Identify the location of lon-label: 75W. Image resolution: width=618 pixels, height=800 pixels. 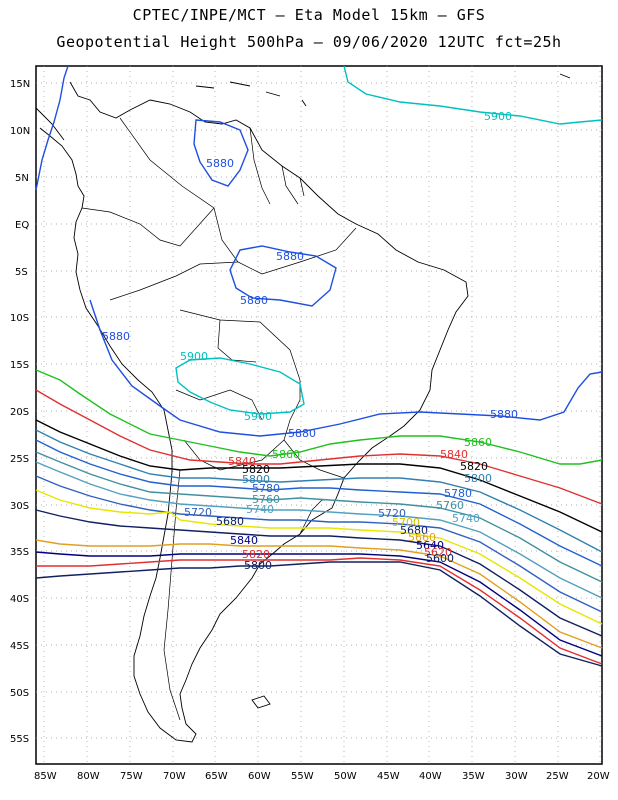
(131, 776).